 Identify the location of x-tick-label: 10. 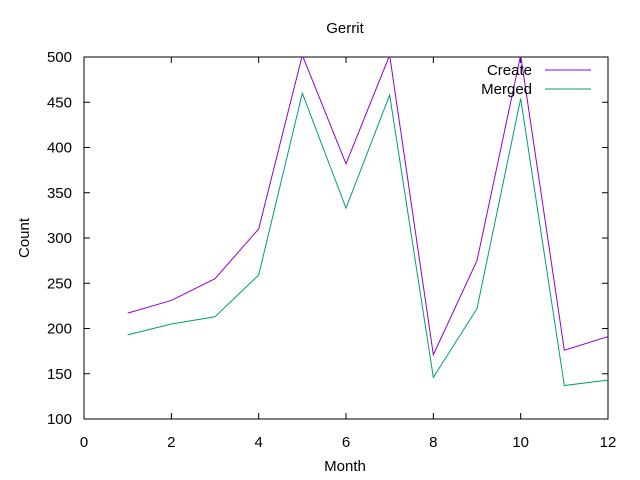
(520, 442).